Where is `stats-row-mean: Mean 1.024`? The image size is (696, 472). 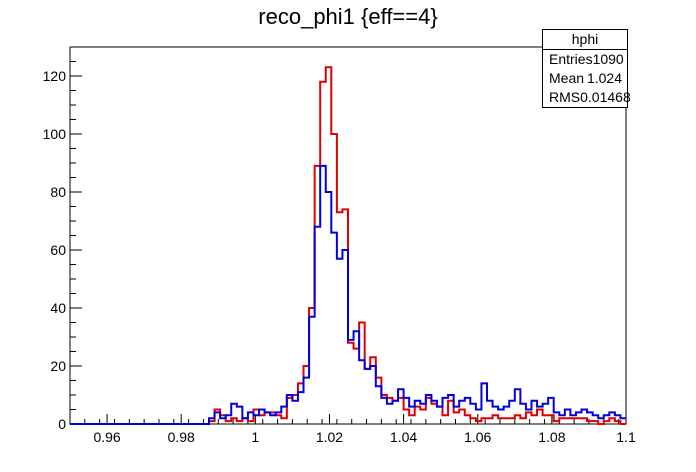
stats-row-mean: Mean 1.024 is located at coordinates (585, 78).